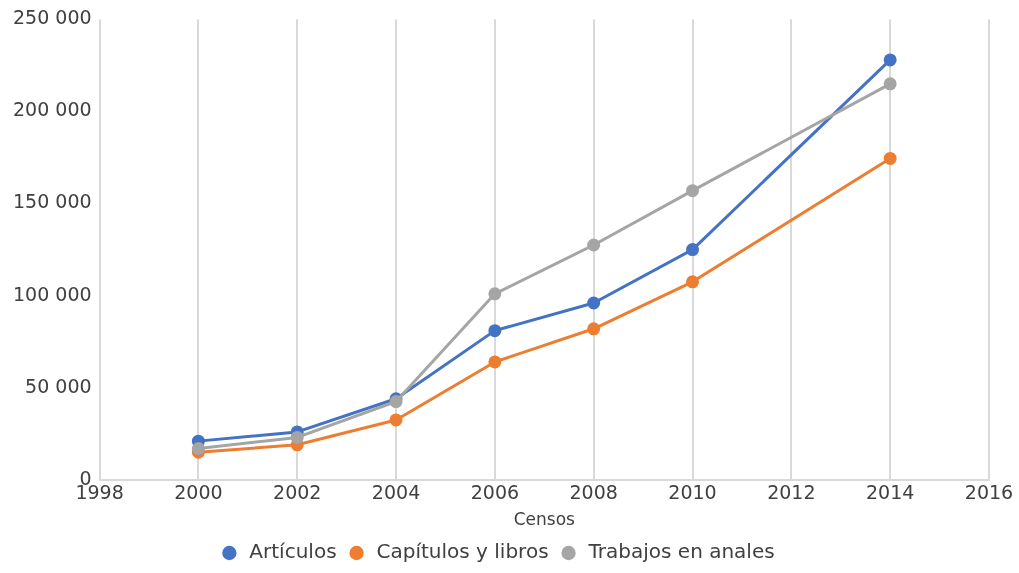 The width and height of the screenshot is (1019, 573). I want to click on y-tick-label: 100 000, so click(52, 293).